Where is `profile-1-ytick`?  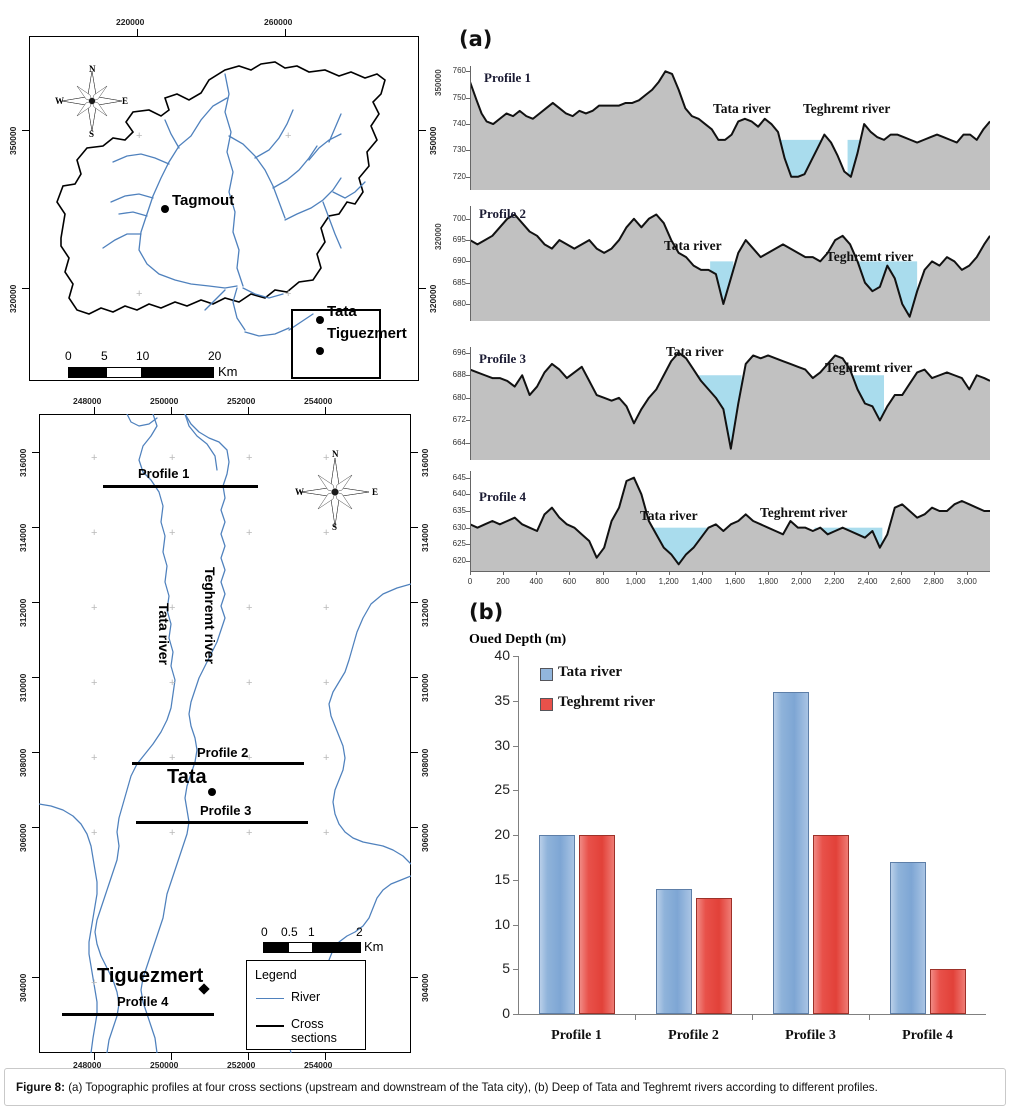 profile-1-ytick is located at coordinates (468, 72).